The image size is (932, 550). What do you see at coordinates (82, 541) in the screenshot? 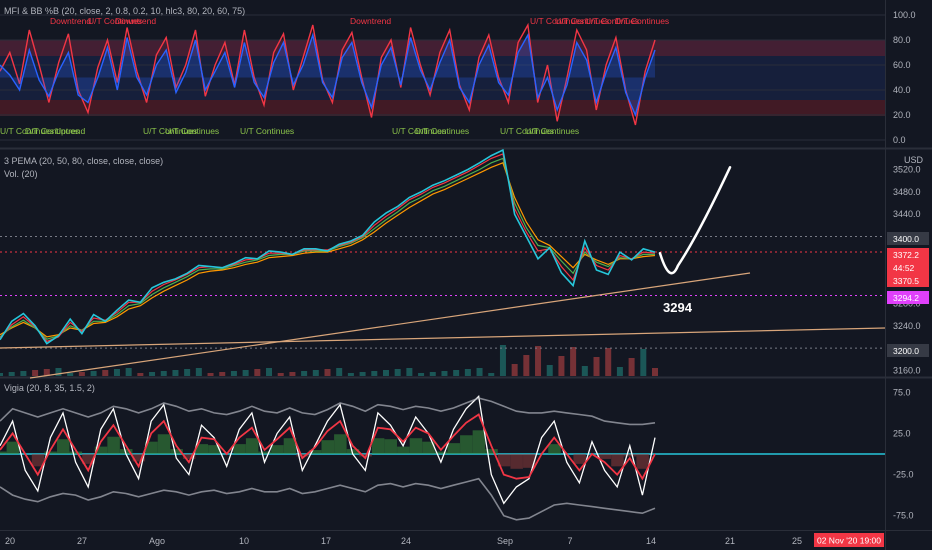
I see `time-axis-tick: 27` at bounding box center [82, 541].